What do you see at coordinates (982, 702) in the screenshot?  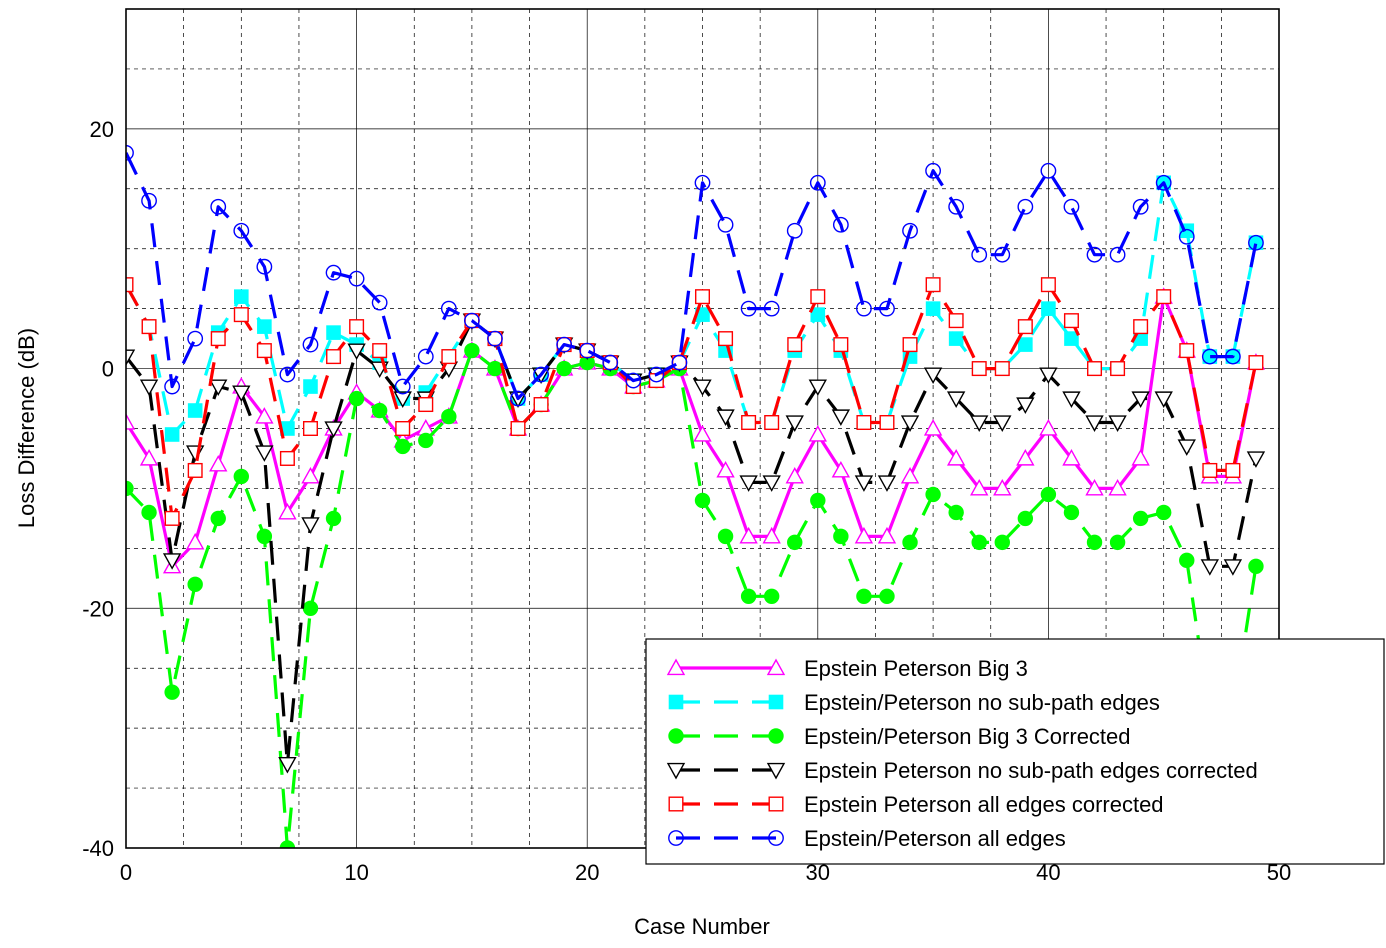 I see `legend-label: Epstein/Peterson no sub-path edges` at bounding box center [982, 702].